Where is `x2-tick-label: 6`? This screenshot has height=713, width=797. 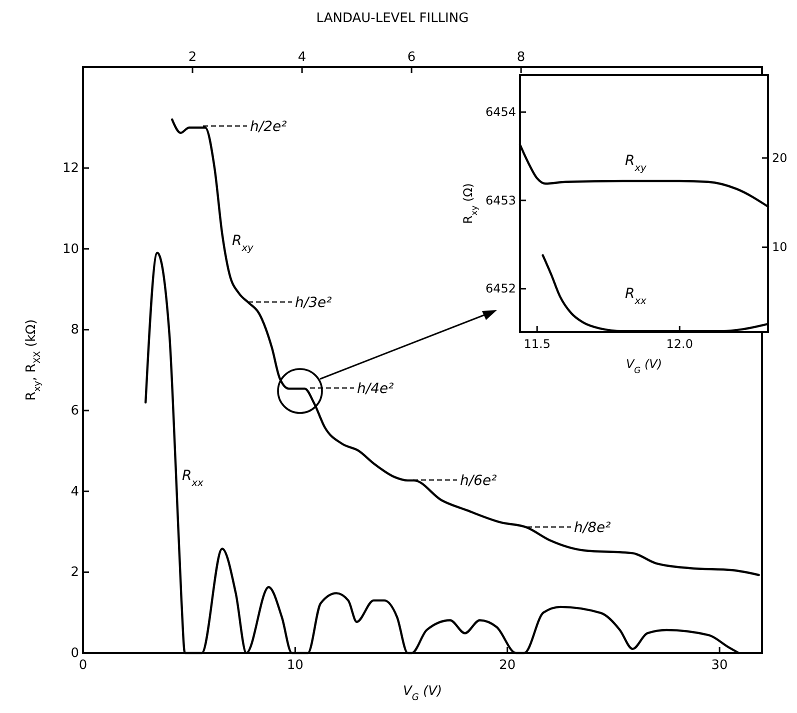
x2-tick-label: 6 is located at coordinates (411, 57).